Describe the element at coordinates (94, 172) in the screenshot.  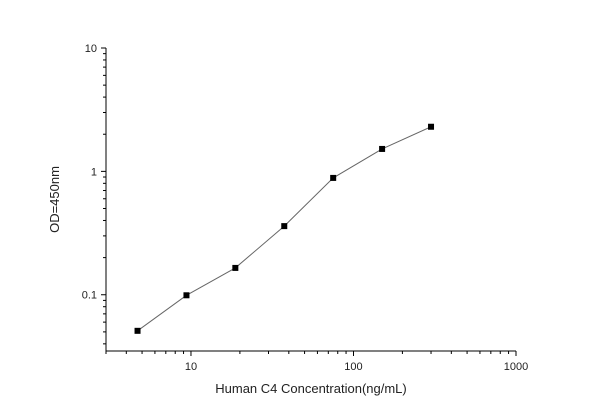
I see `y-tick-label: 1` at that location.